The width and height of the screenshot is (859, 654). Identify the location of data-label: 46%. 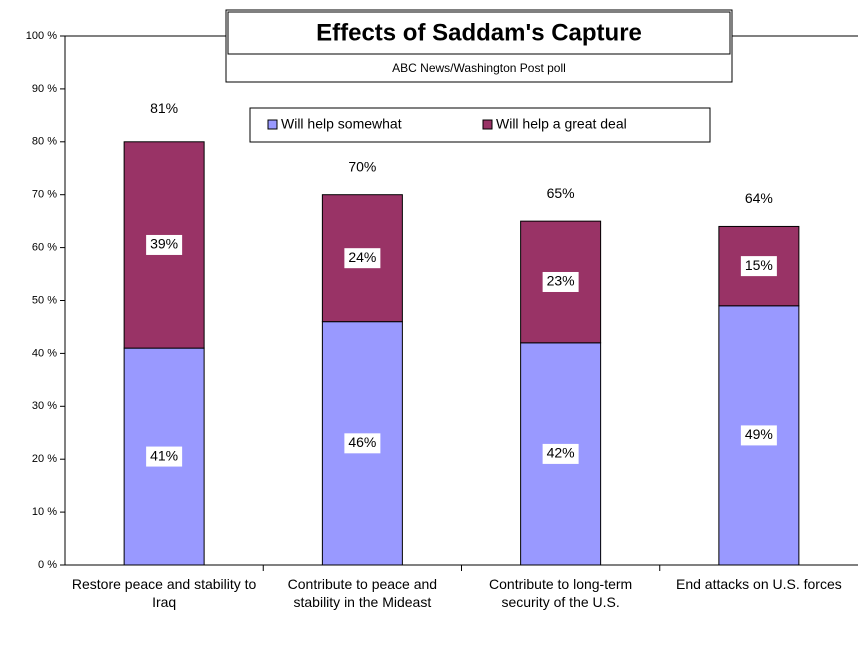
(362, 442).